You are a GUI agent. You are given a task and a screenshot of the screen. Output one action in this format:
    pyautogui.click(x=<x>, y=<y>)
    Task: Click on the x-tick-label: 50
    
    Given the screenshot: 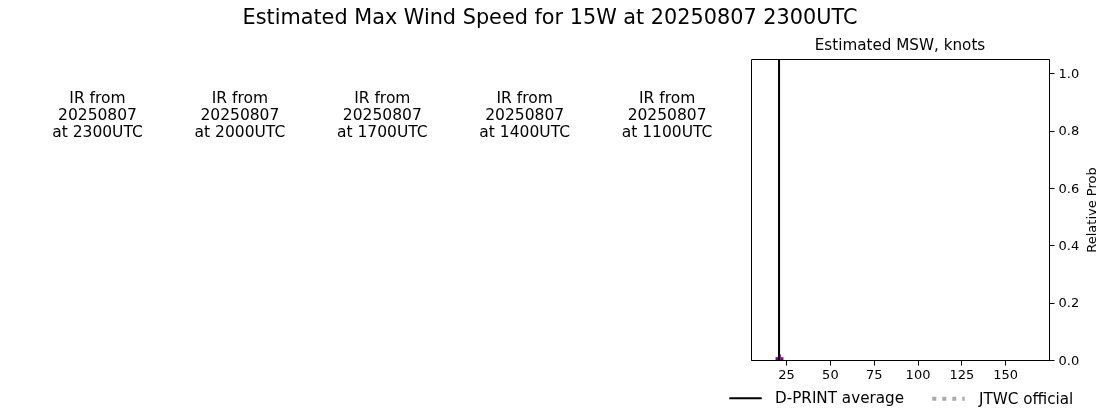 What is the action you would take?
    pyautogui.click(x=830, y=374)
    